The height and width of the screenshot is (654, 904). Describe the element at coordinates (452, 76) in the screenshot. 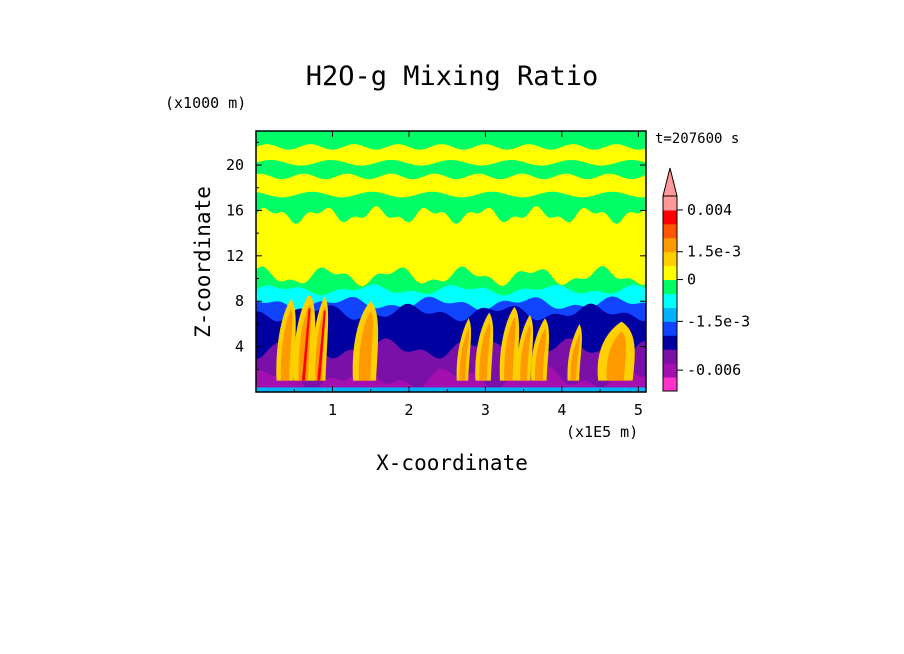

I see `chart-title: H2O-g Mixing Ratio` at that location.